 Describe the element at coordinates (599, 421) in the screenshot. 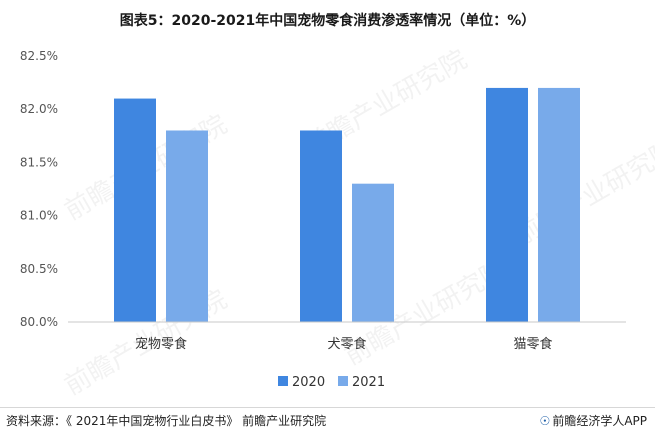

I see `brand-name: 前瞻经济学人APP` at that location.